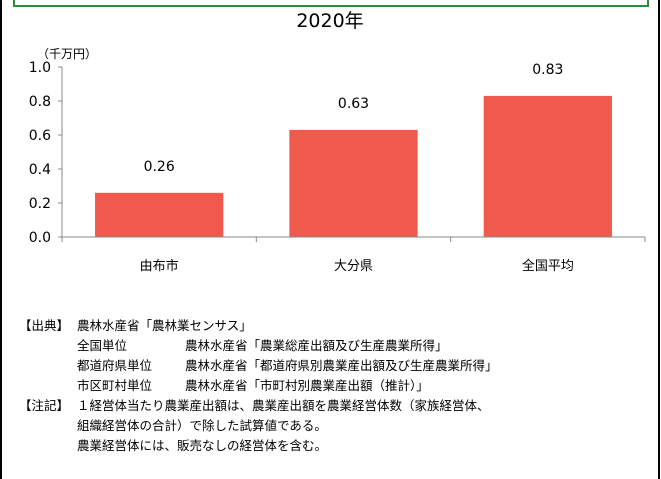 This screenshot has width=661, height=479. Describe the element at coordinates (40, 102) in the screenshot. I see `y-tick-label: 0.8` at that location.